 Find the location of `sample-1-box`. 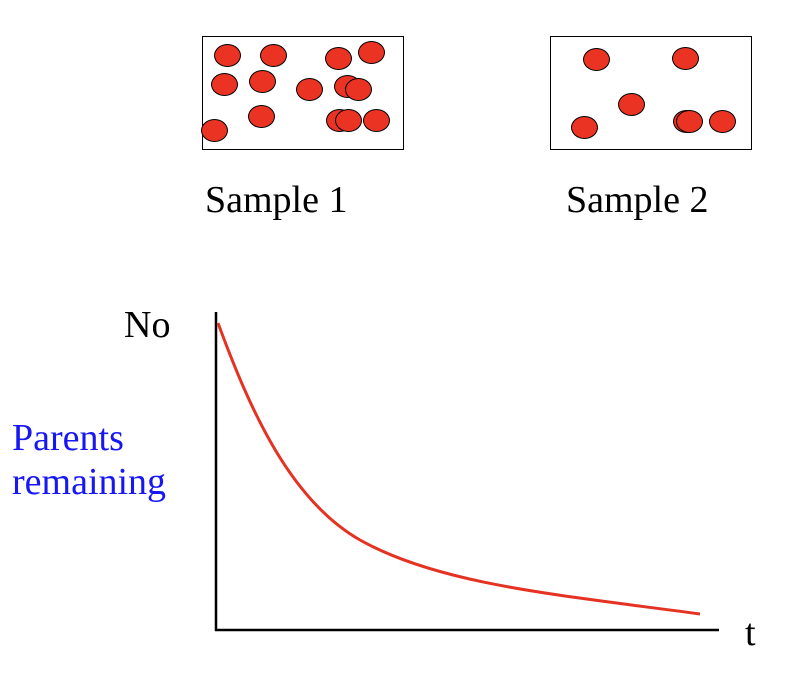

sample-1-box is located at coordinates (302, 93).